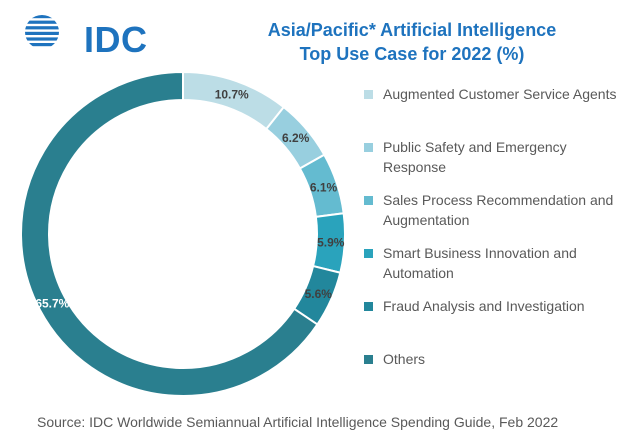 This screenshot has width=625, height=443. I want to click on logo-text: IDC, so click(116, 39).